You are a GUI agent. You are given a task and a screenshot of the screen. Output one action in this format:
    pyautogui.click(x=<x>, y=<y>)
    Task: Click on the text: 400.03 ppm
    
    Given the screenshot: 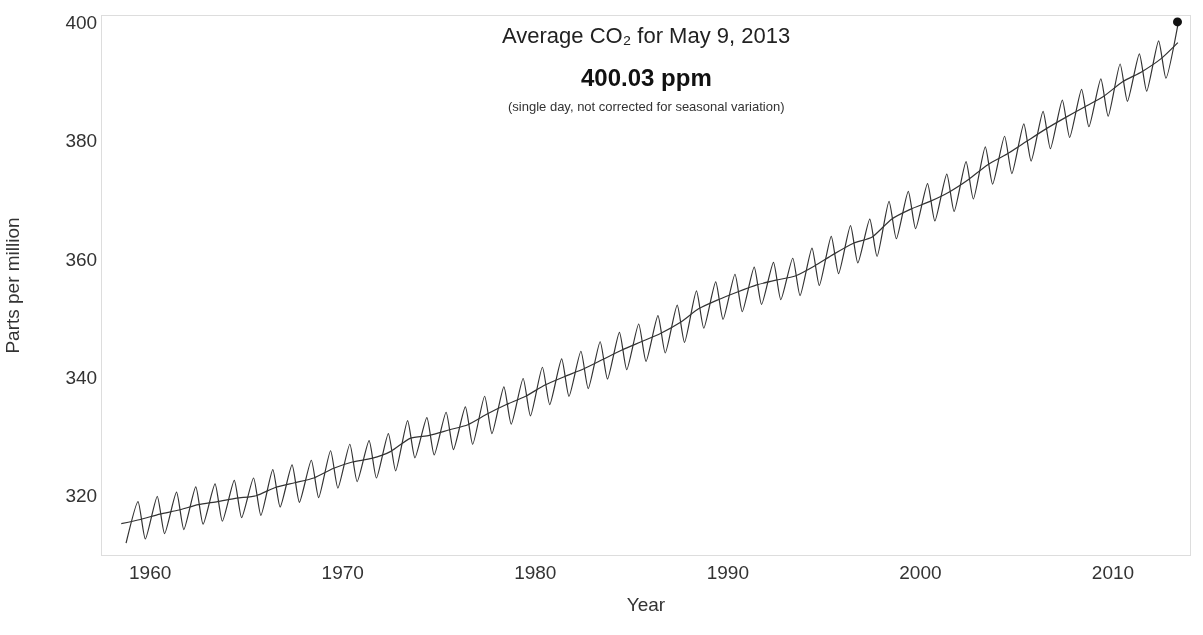 What is the action you would take?
    pyautogui.click(x=646, y=77)
    